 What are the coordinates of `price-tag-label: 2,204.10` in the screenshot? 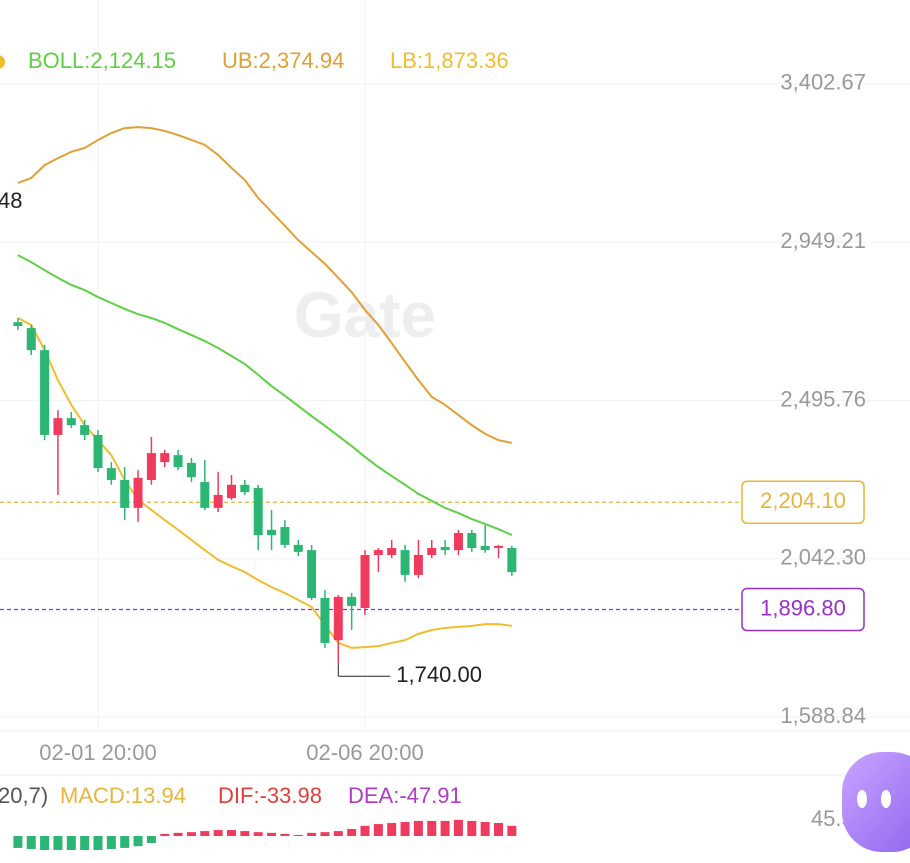 It's located at (803, 500).